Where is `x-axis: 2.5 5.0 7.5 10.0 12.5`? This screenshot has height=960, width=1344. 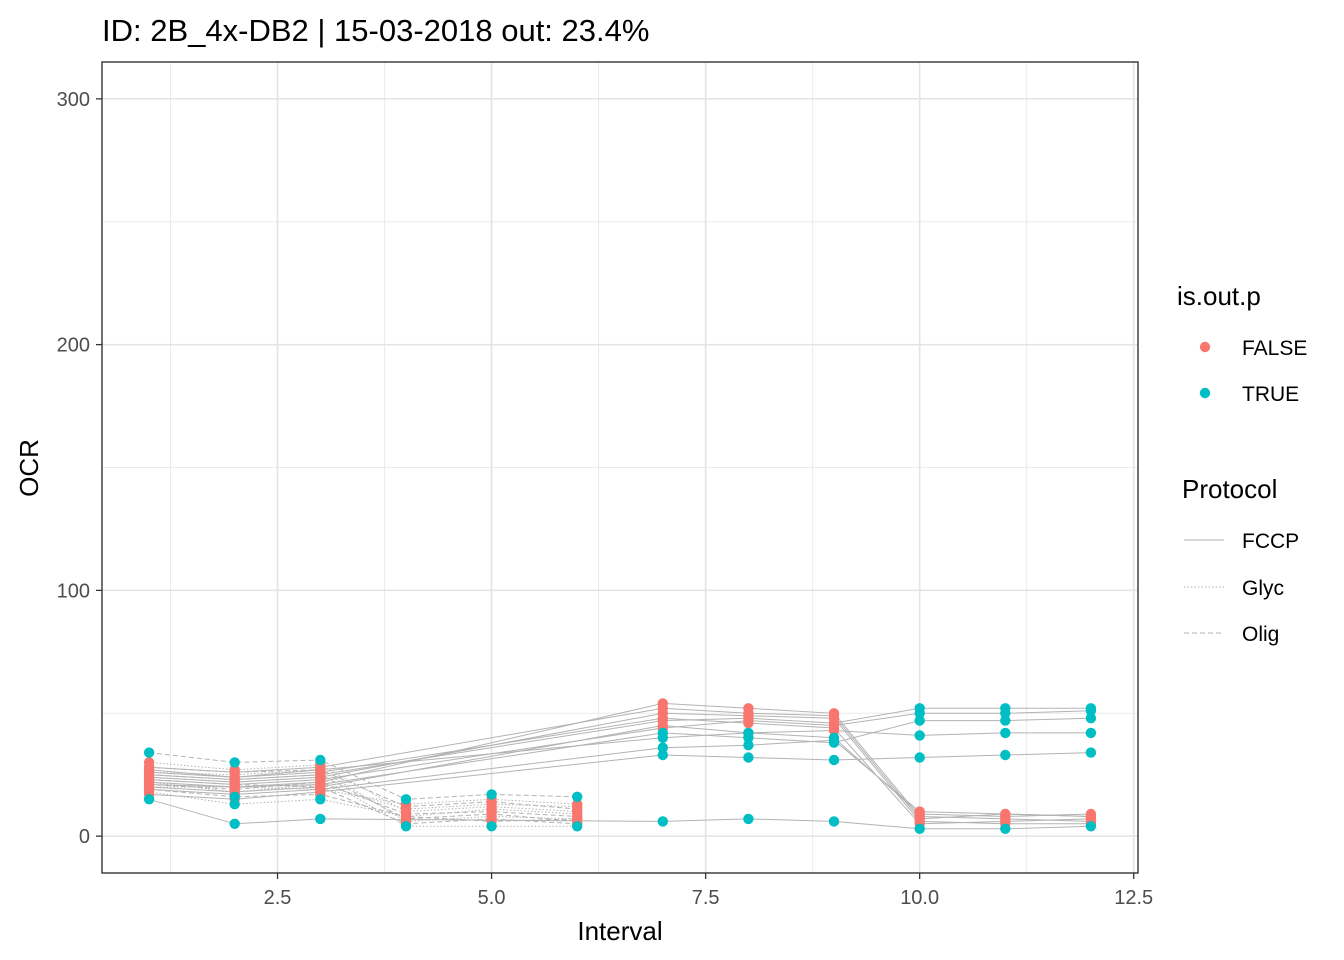
x-axis: 2.5 5.0 7.5 10.0 12.5 is located at coordinates (708, 891).